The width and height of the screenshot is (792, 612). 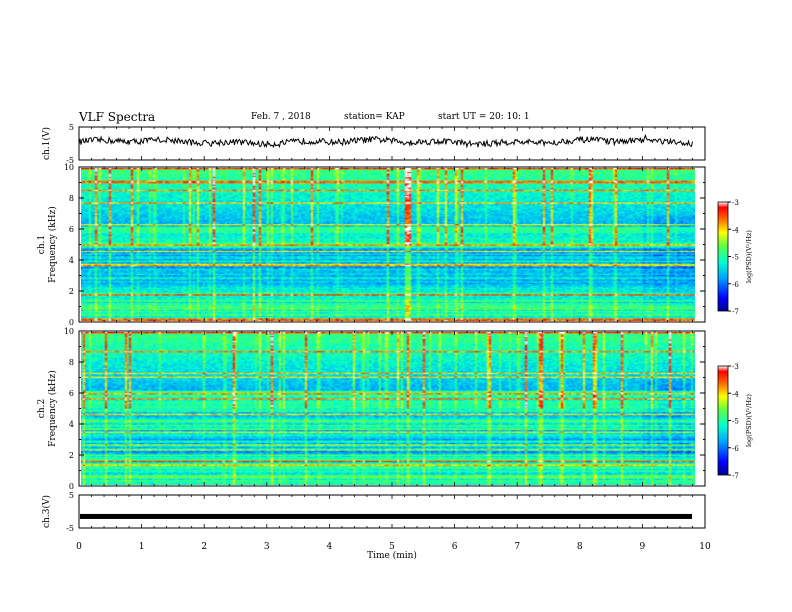 I want to click on ch2-spectrogram-colorbar-label: log(PSD)(V²/Hz), so click(x=749, y=420).